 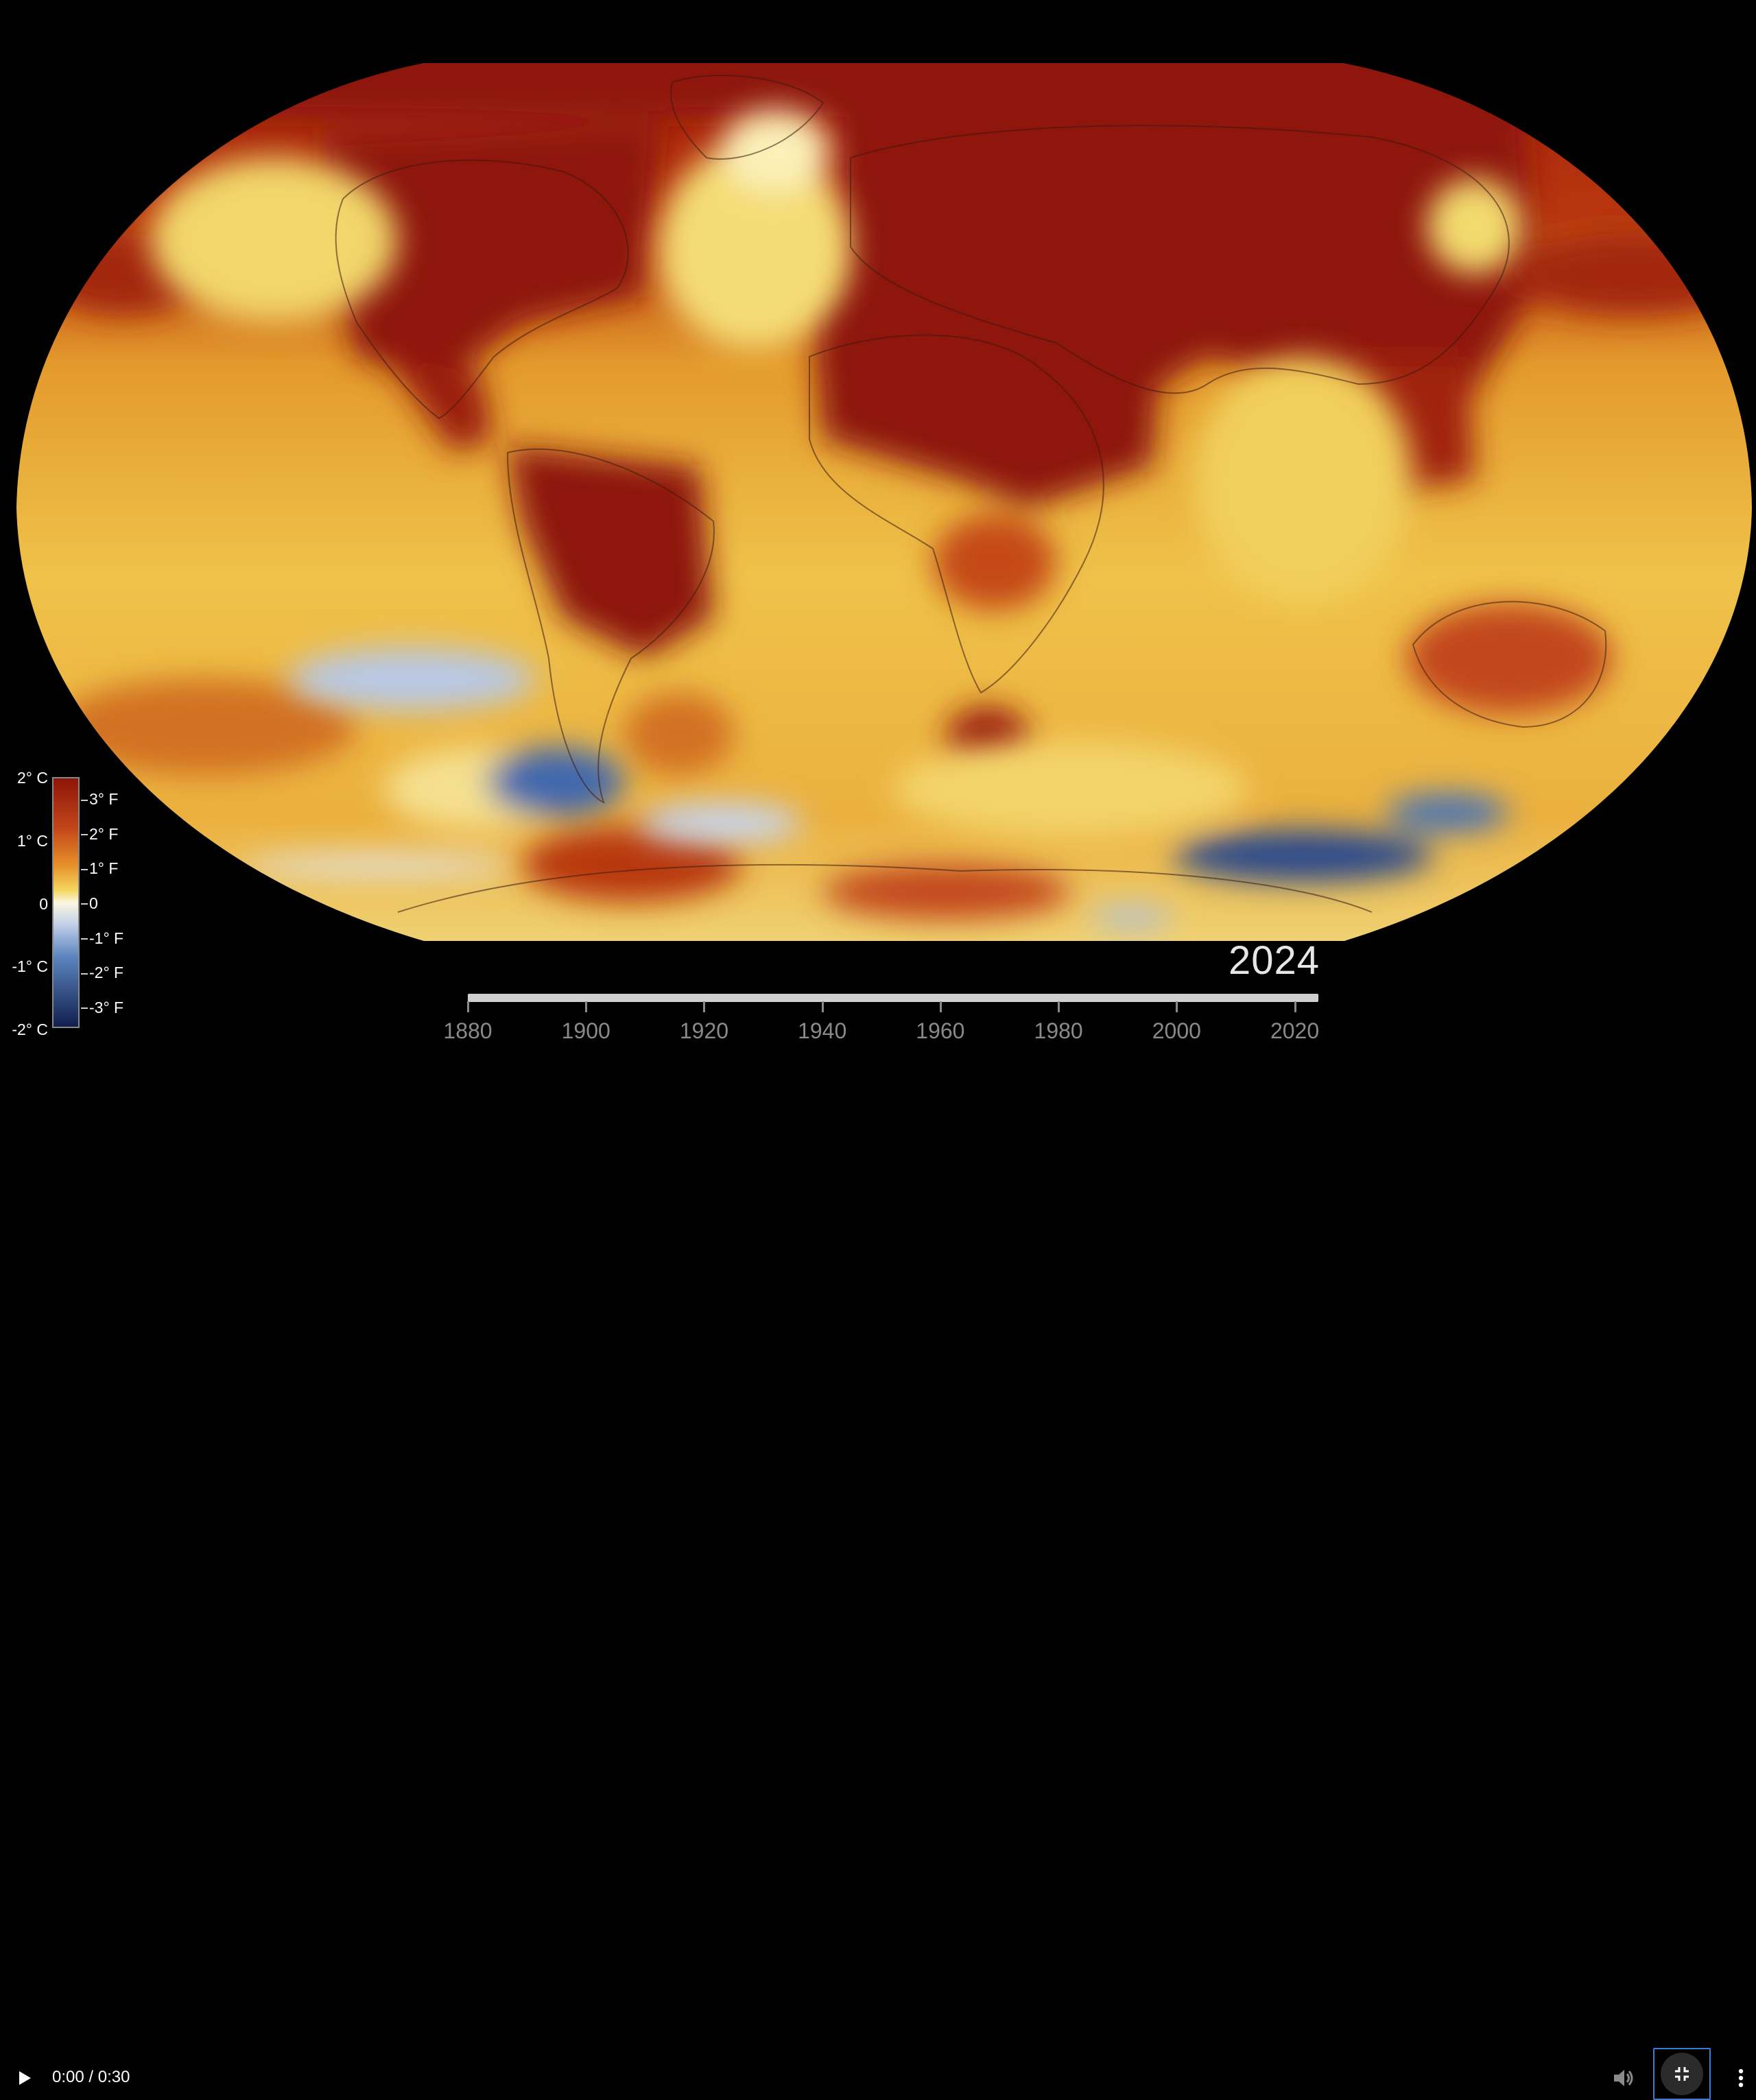 I want to click on more-options-icon, so click(x=1741, y=2078).